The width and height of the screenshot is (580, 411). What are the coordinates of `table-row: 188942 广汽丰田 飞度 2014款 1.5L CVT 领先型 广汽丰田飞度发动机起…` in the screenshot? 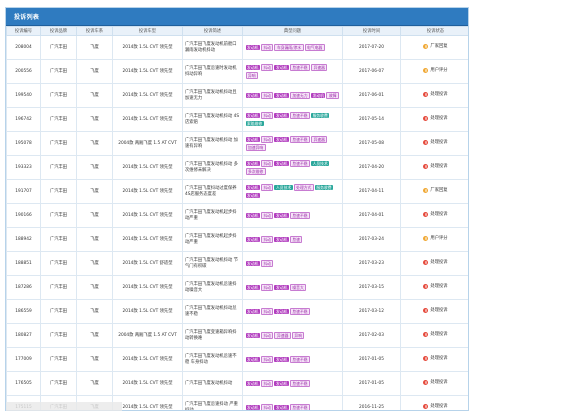 It's located at (237, 239).